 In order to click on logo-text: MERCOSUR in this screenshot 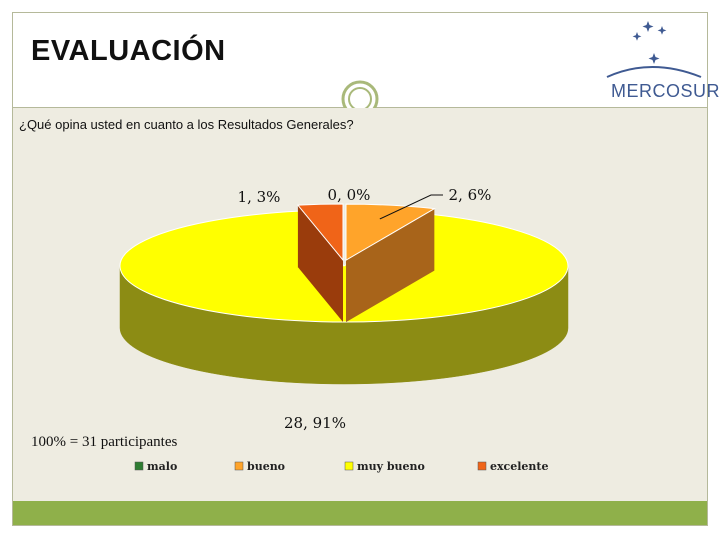, I will do `click(665, 91)`.